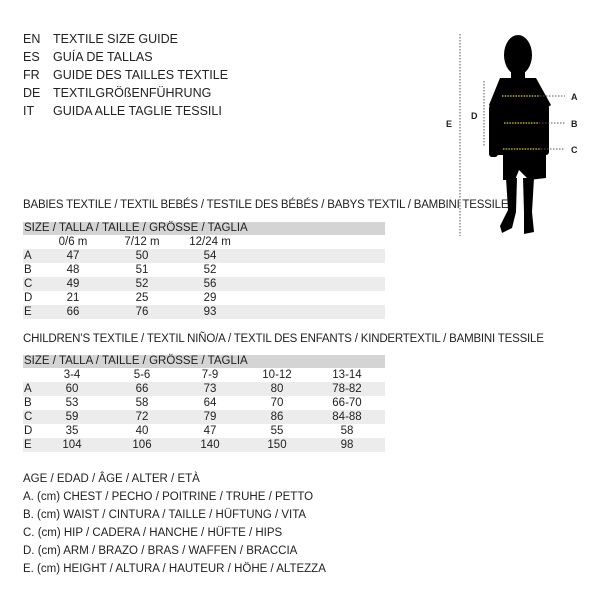  I want to click on table-row: C 59 72 79 86 84-88, so click(204, 417).